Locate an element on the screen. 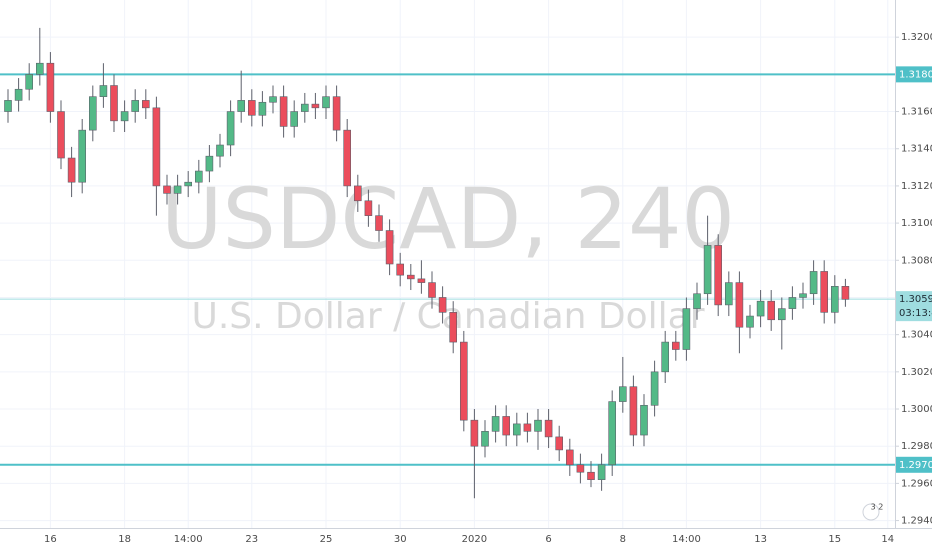 The image size is (932, 550). y-tick-label: 1.31200 is located at coordinates (916, 186).